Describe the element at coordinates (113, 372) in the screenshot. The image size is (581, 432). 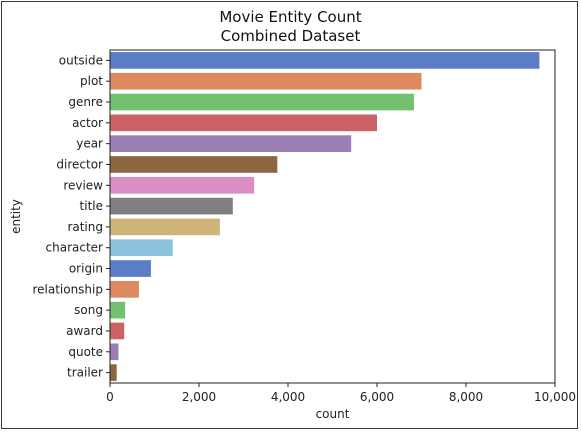
I see `bar-trailer` at that location.